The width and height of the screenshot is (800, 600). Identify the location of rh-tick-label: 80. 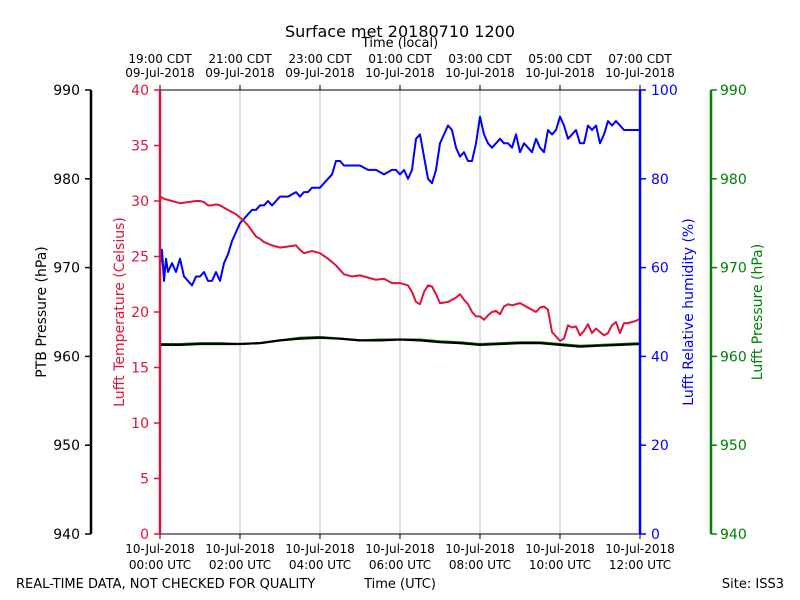
(660, 180).